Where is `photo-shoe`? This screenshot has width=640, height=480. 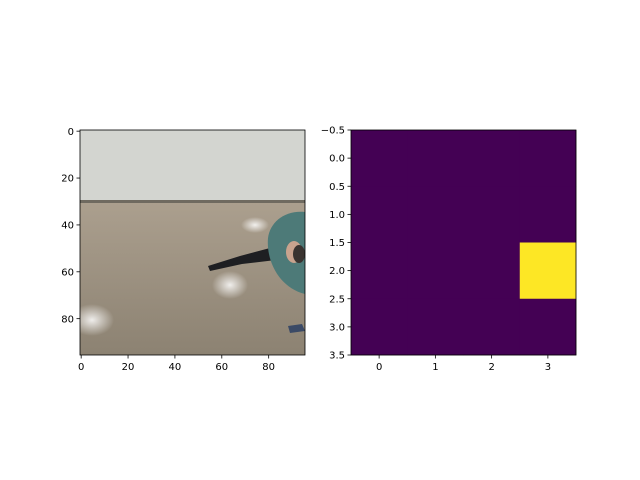 photo-shoe is located at coordinates (296, 328).